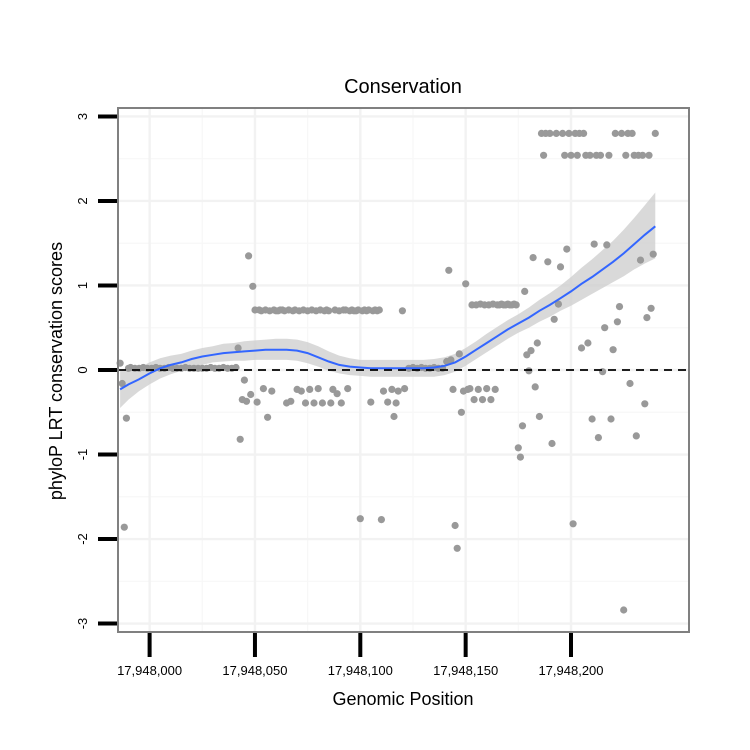 Image resolution: width=750 pixels, height=750 pixels. I want to click on y-tick-label: 1, so click(82, 285).